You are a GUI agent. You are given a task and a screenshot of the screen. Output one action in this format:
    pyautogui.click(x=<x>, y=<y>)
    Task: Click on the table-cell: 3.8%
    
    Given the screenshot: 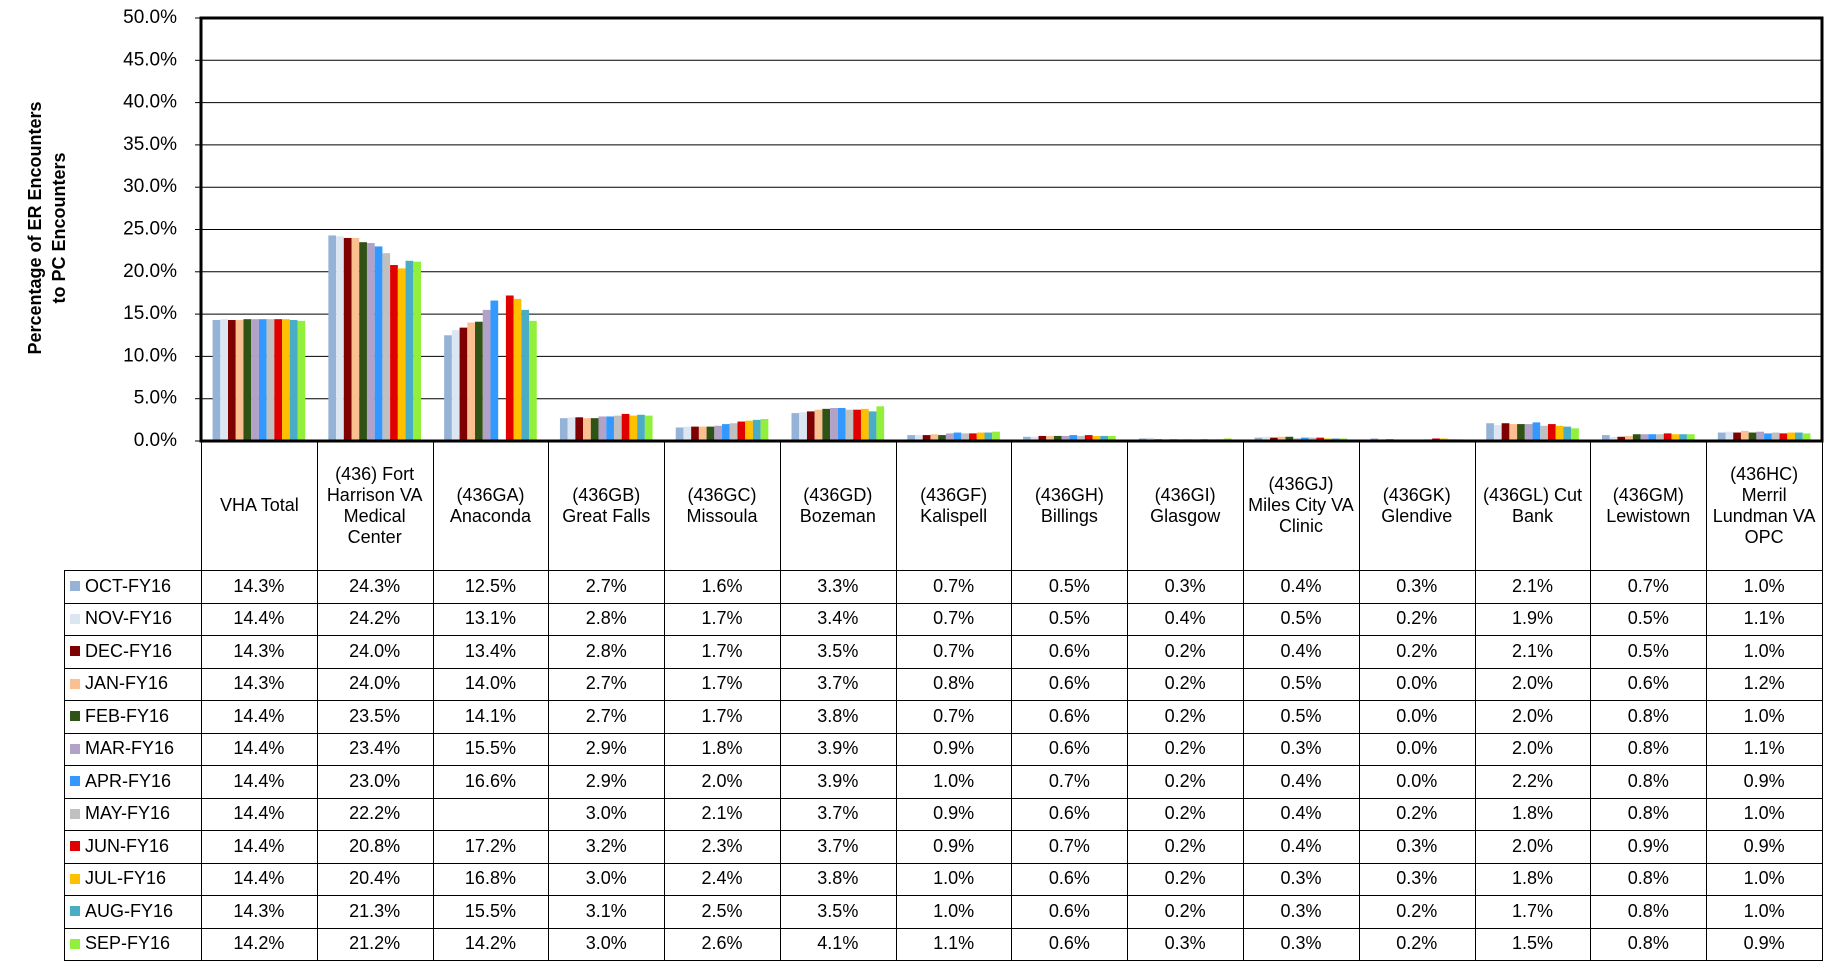 What is the action you would take?
    pyautogui.click(x=838, y=717)
    